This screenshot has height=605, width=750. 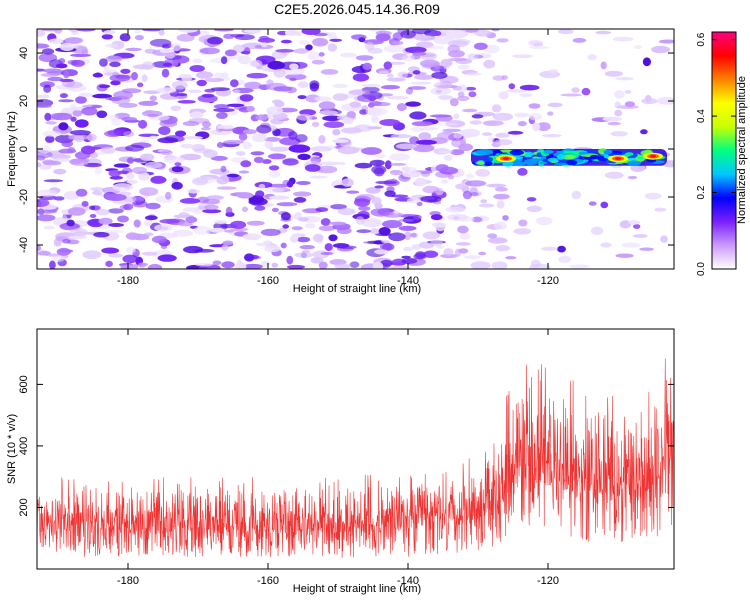 What do you see at coordinates (653, 156) in the screenshot?
I see `signal-hotspot-core` at bounding box center [653, 156].